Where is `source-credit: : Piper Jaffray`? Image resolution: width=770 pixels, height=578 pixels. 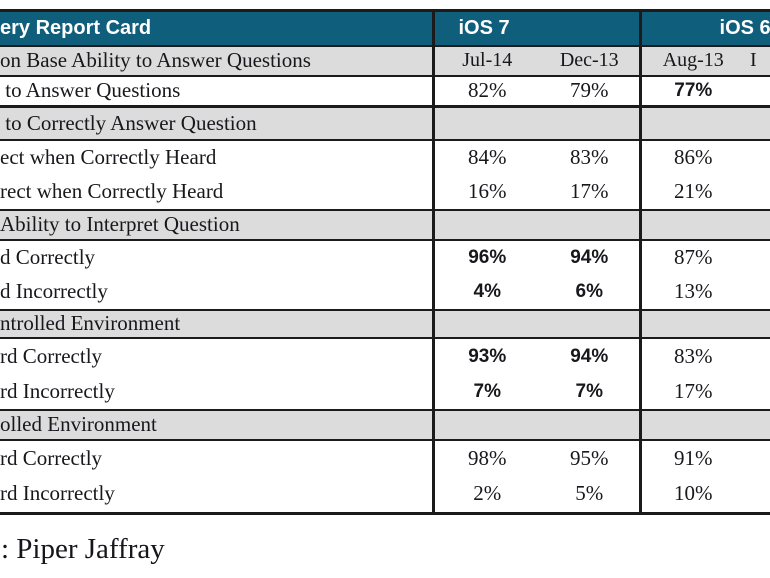
source-credit: : Piper Jaffray is located at coordinates (83, 549).